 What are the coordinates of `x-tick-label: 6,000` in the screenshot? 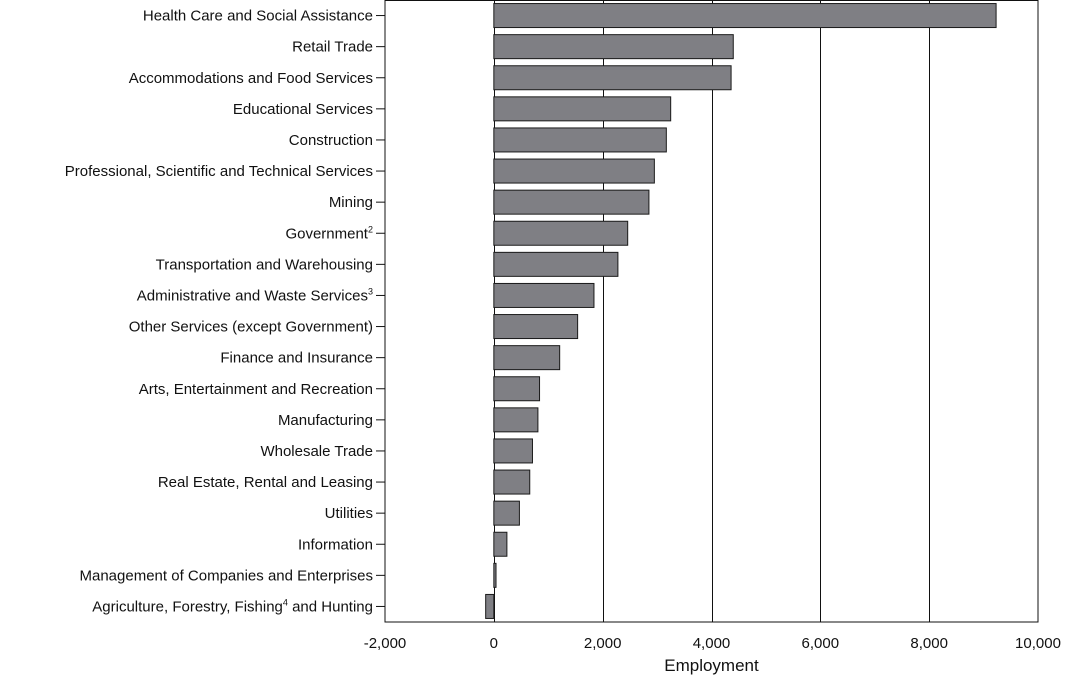 It's located at (821, 643).